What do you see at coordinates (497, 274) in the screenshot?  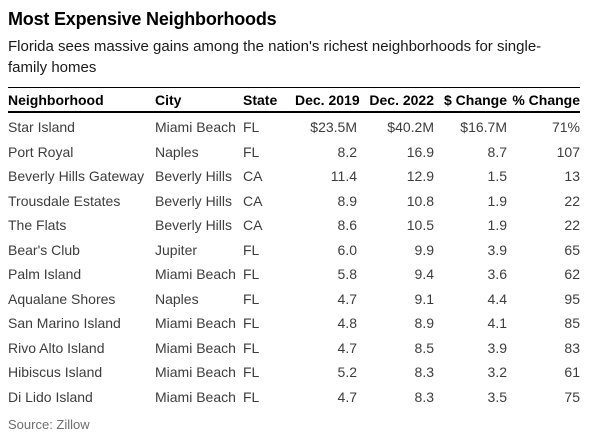 I see `cell-change: 3.6` at bounding box center [497, 274].